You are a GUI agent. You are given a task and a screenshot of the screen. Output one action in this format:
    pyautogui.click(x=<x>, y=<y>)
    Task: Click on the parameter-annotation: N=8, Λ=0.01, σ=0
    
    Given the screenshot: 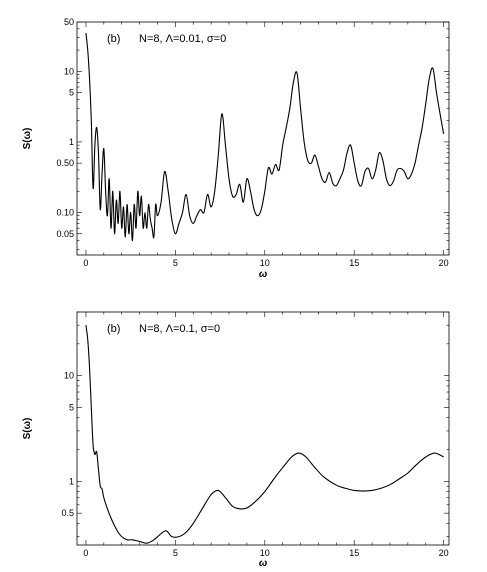 What is the action you would take?
    pyautogui.click(x=182, y=39)
    